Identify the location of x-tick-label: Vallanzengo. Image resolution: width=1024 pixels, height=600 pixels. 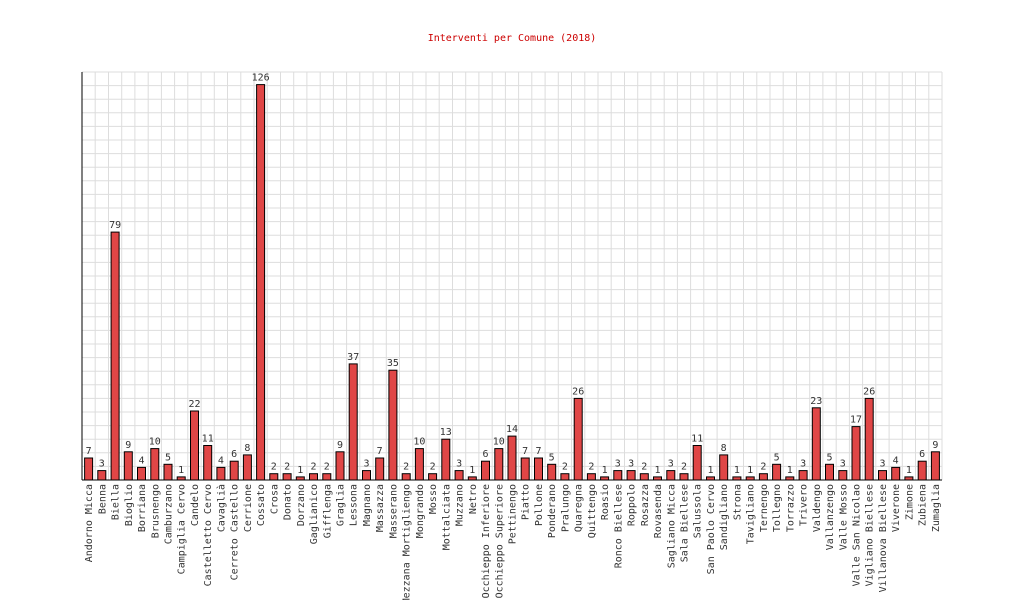
(830, 517).